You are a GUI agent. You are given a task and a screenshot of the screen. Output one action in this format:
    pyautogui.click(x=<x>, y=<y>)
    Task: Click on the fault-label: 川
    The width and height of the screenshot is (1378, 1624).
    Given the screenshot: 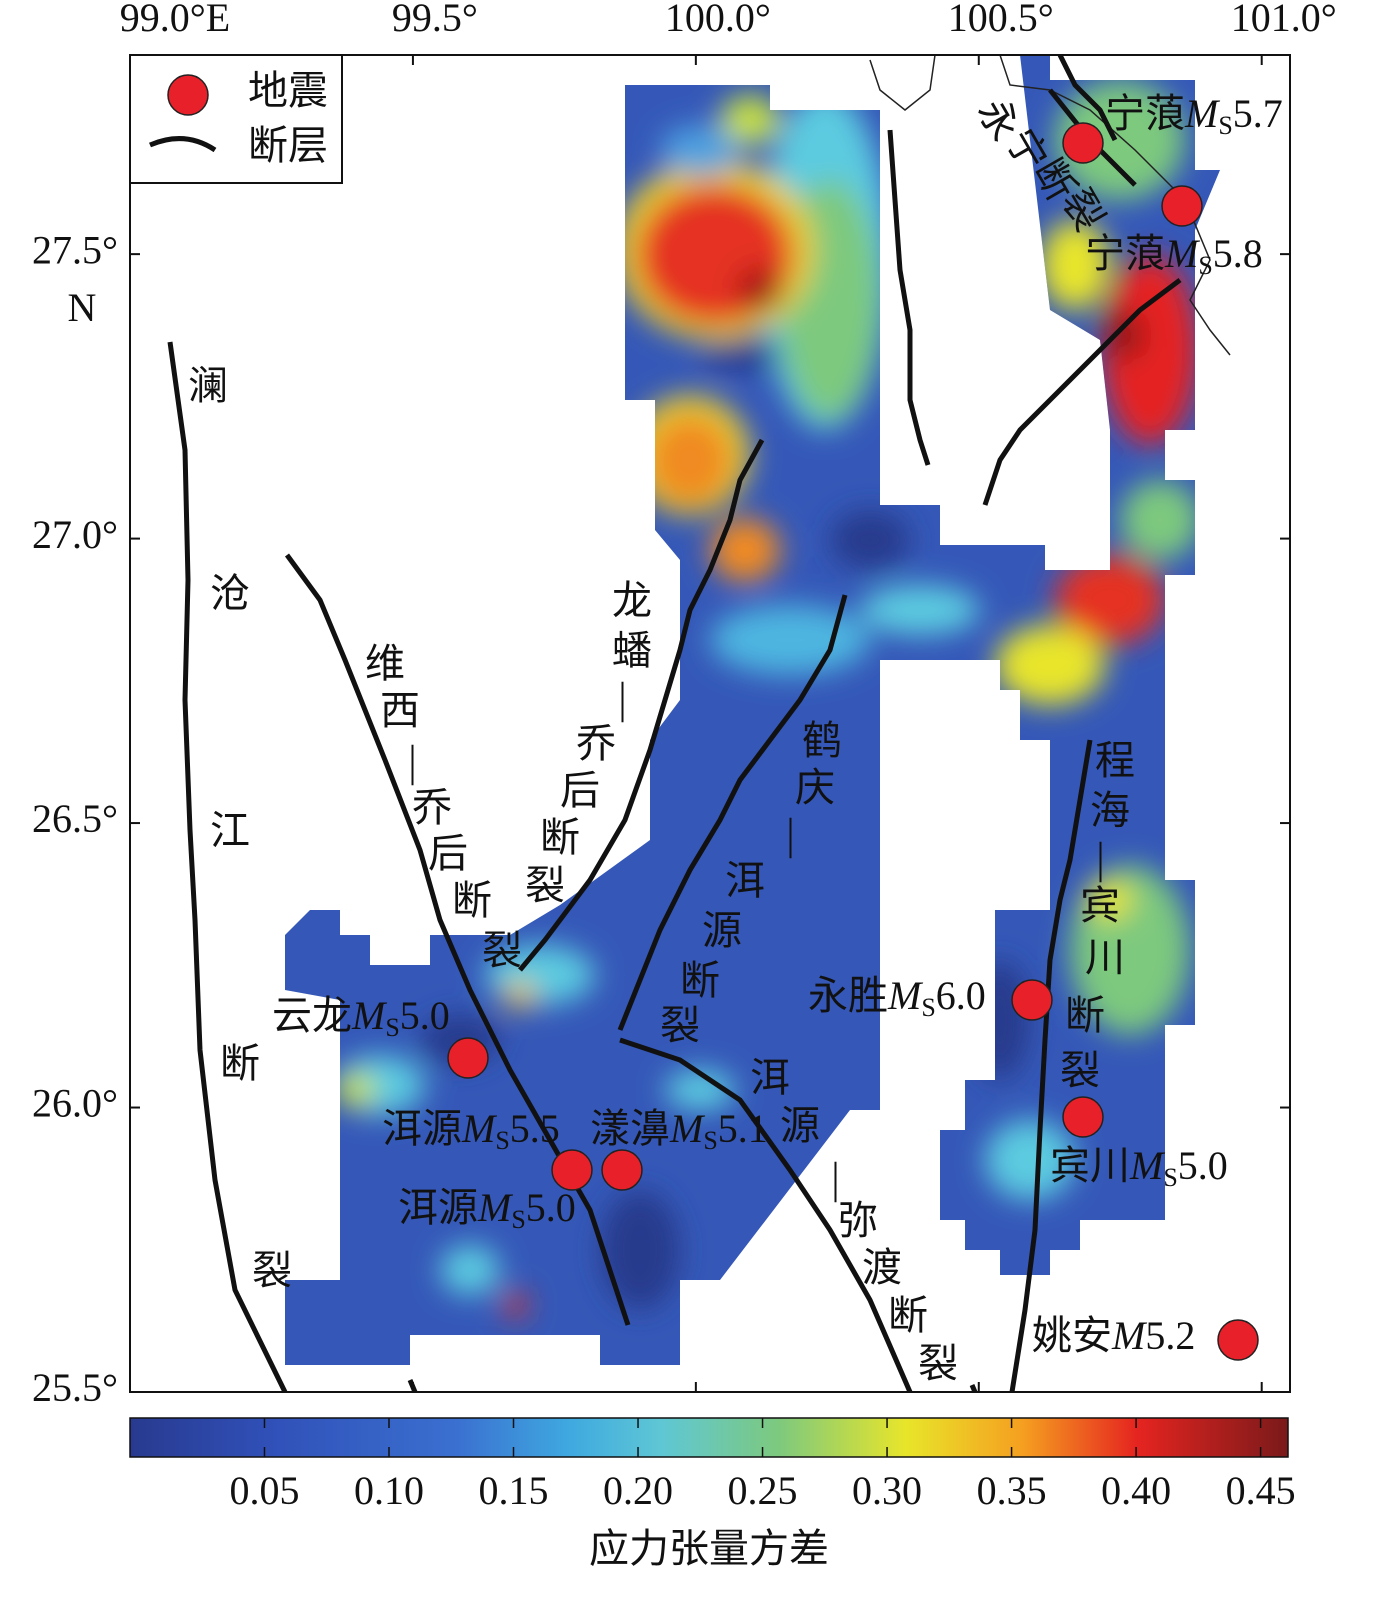 What is the action you would take?
    pyautogui.click(x=1105, y=957)
    